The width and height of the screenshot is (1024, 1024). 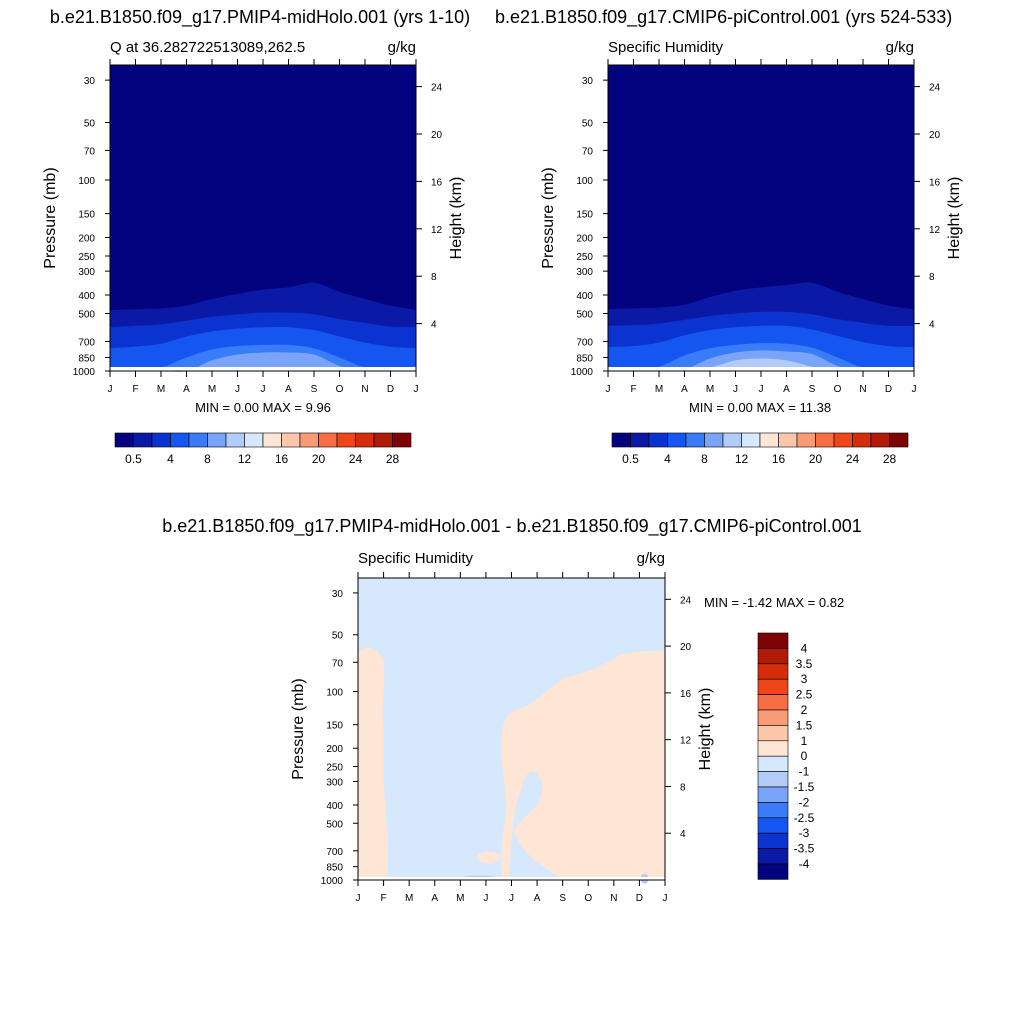 I want to click on panel3-ytick-right-label: 8, so click(x=683, y=787).